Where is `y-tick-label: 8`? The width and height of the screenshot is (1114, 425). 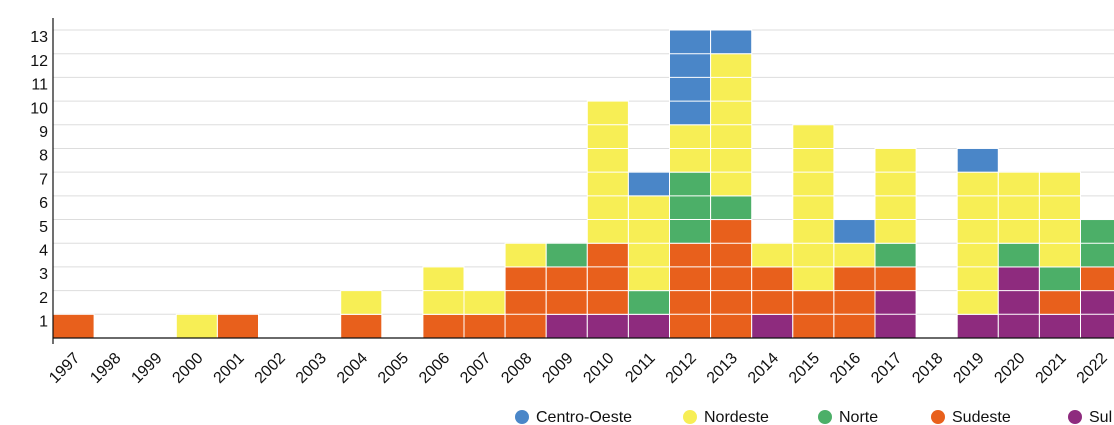
y-tick-label: 8 is located at coordinates (43, 156).